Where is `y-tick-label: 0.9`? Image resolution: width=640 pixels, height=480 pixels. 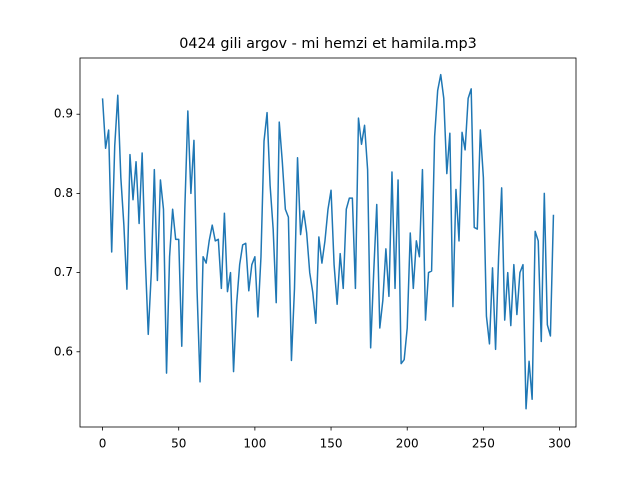 y-tick-label: 0.9 is located at coordinates (63, 114).